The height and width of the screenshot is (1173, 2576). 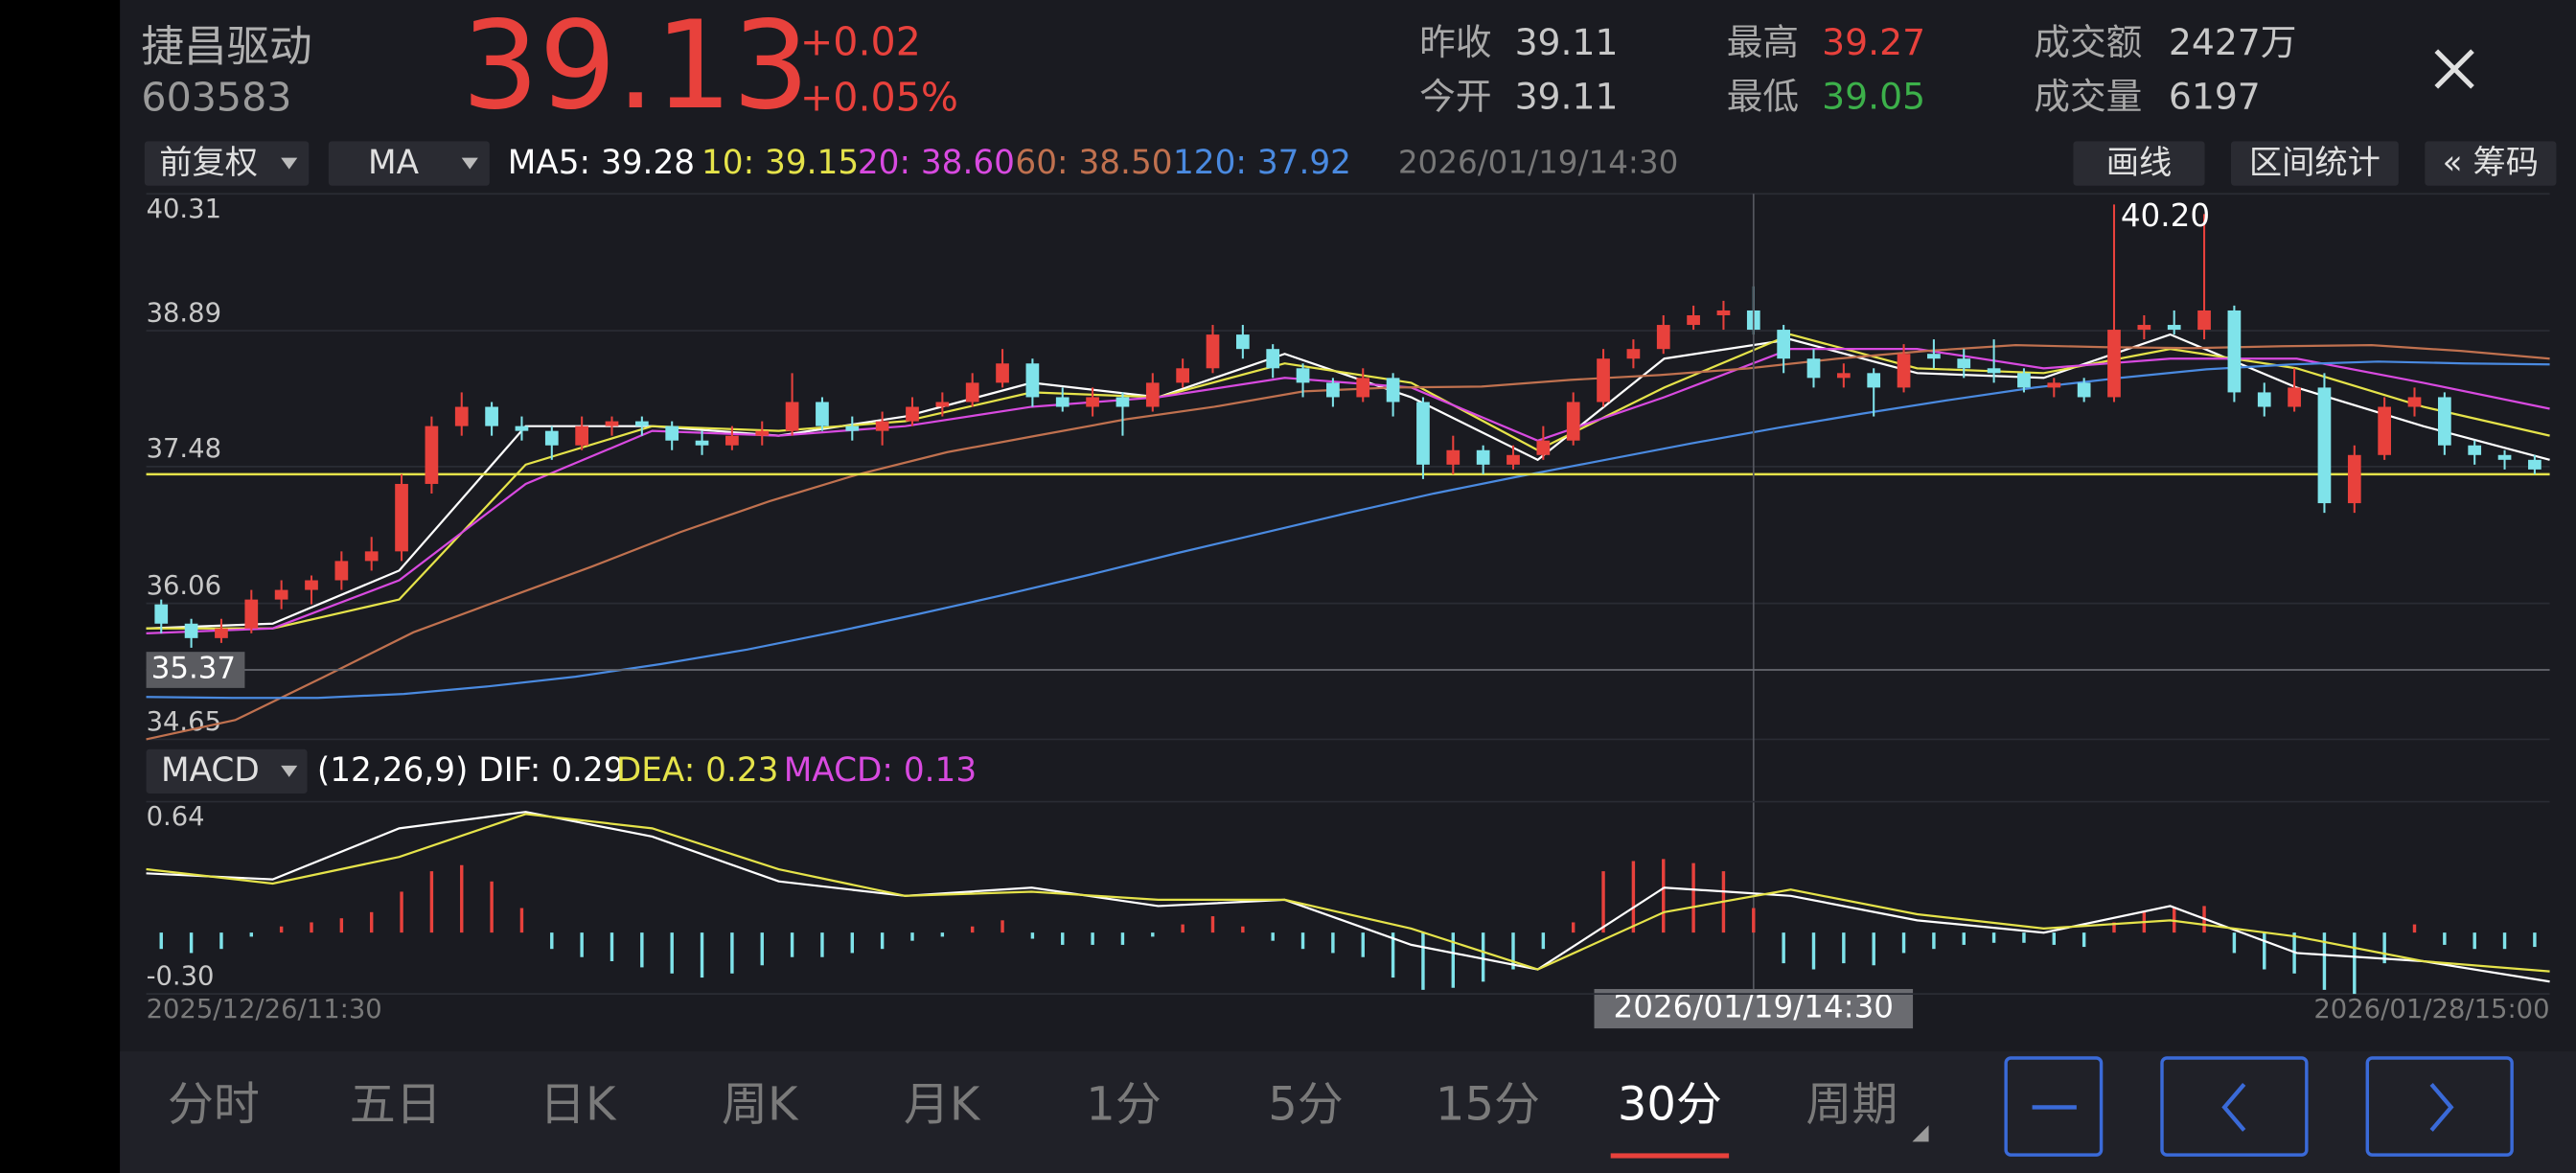 What do you see at coordinates (210, 770) in the screenshot?
I see `macd-indicator: MACD` at bounding box center [210, 770].